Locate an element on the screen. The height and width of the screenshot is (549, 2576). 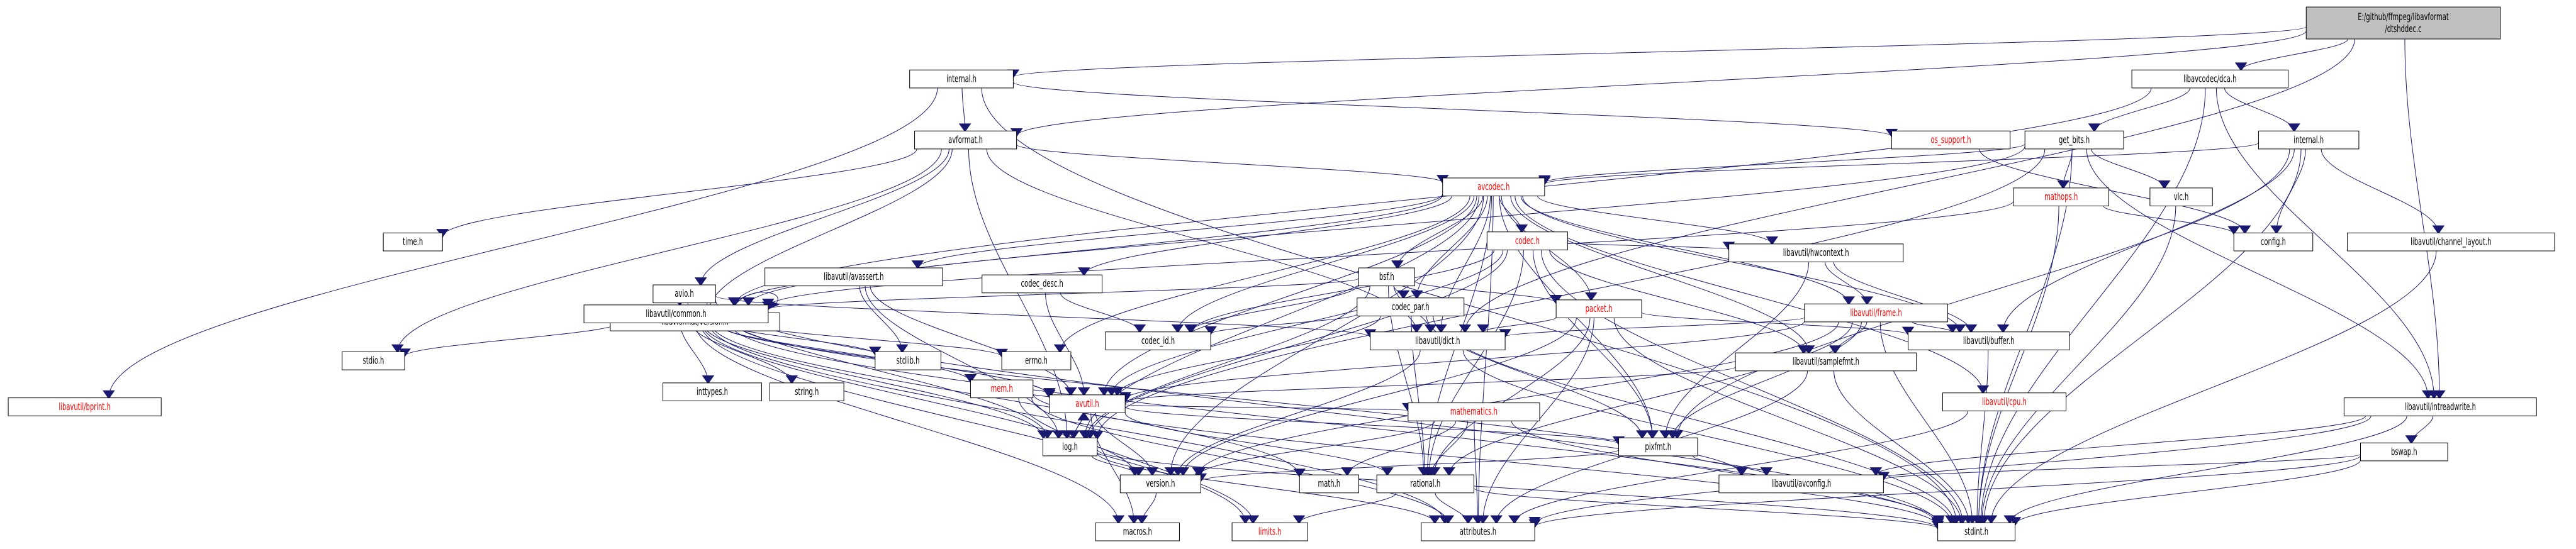
edge-avcodec_h-to-common_h is located at coordinates (1085, 250).